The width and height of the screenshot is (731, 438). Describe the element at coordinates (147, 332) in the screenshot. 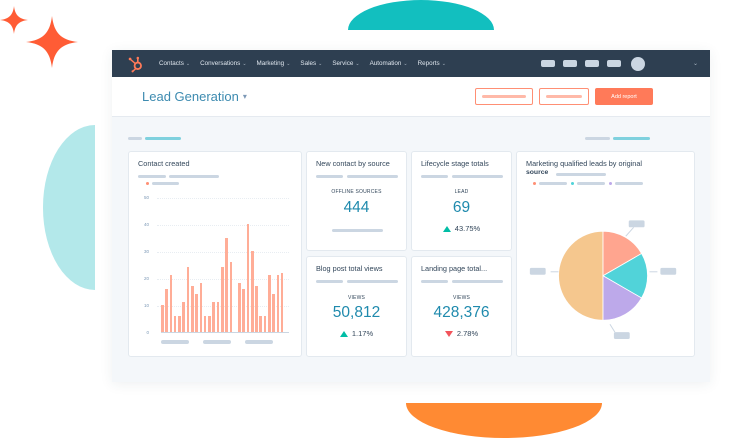

I see `y-tick: 0` at that location.